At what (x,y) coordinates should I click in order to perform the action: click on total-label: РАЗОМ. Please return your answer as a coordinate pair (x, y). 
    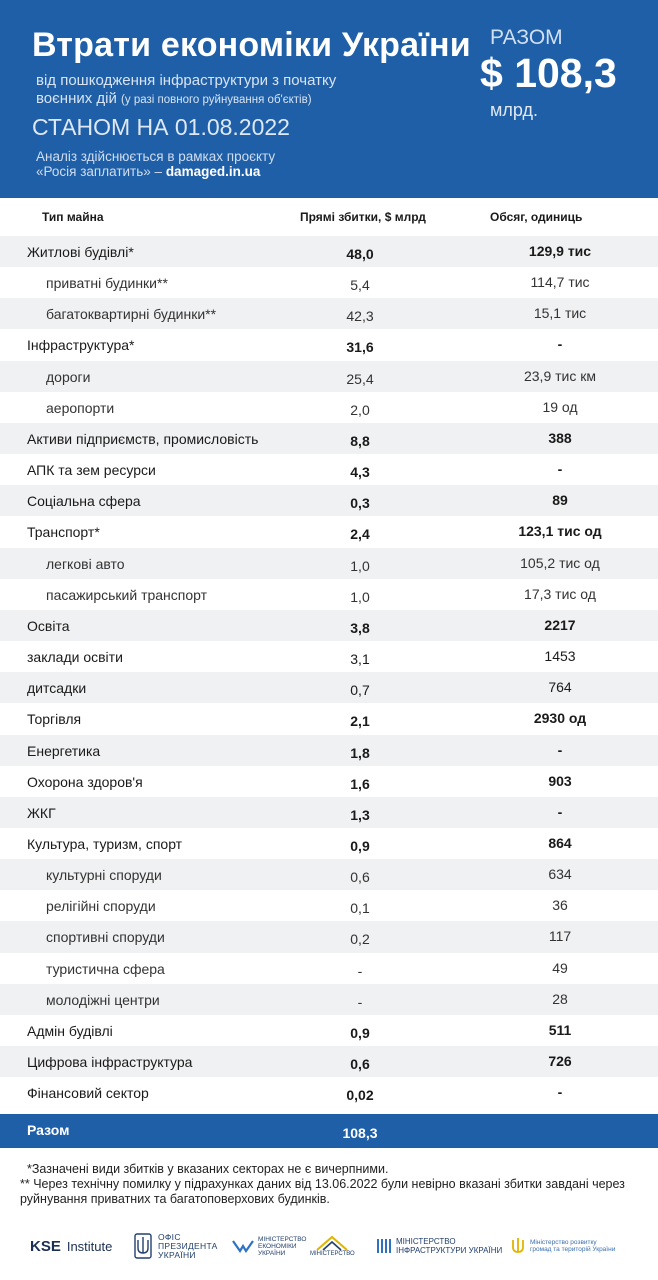
    Looking at the image, I should click on (526, 37).